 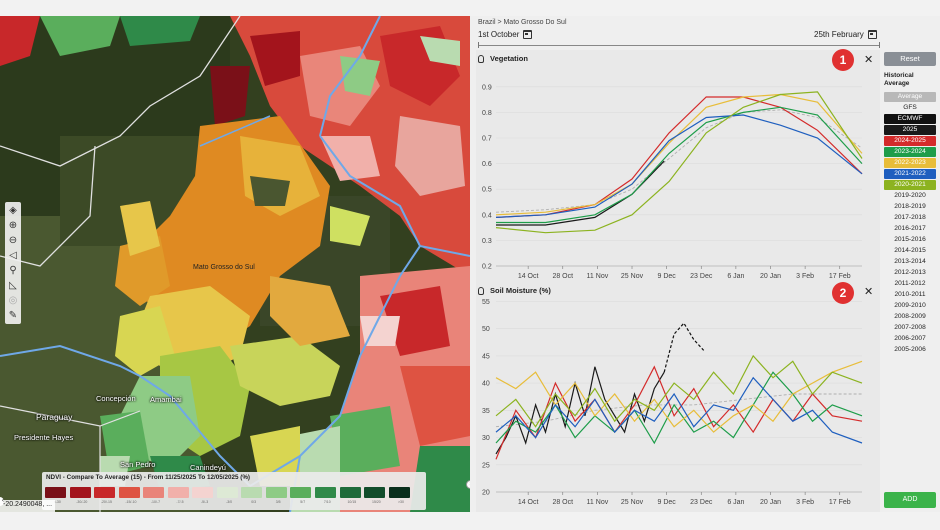 What do you see at coordinates (505, 34) in the screenshot?
I see `date-start-picker: 1st October` at bounding box center [505, 34].